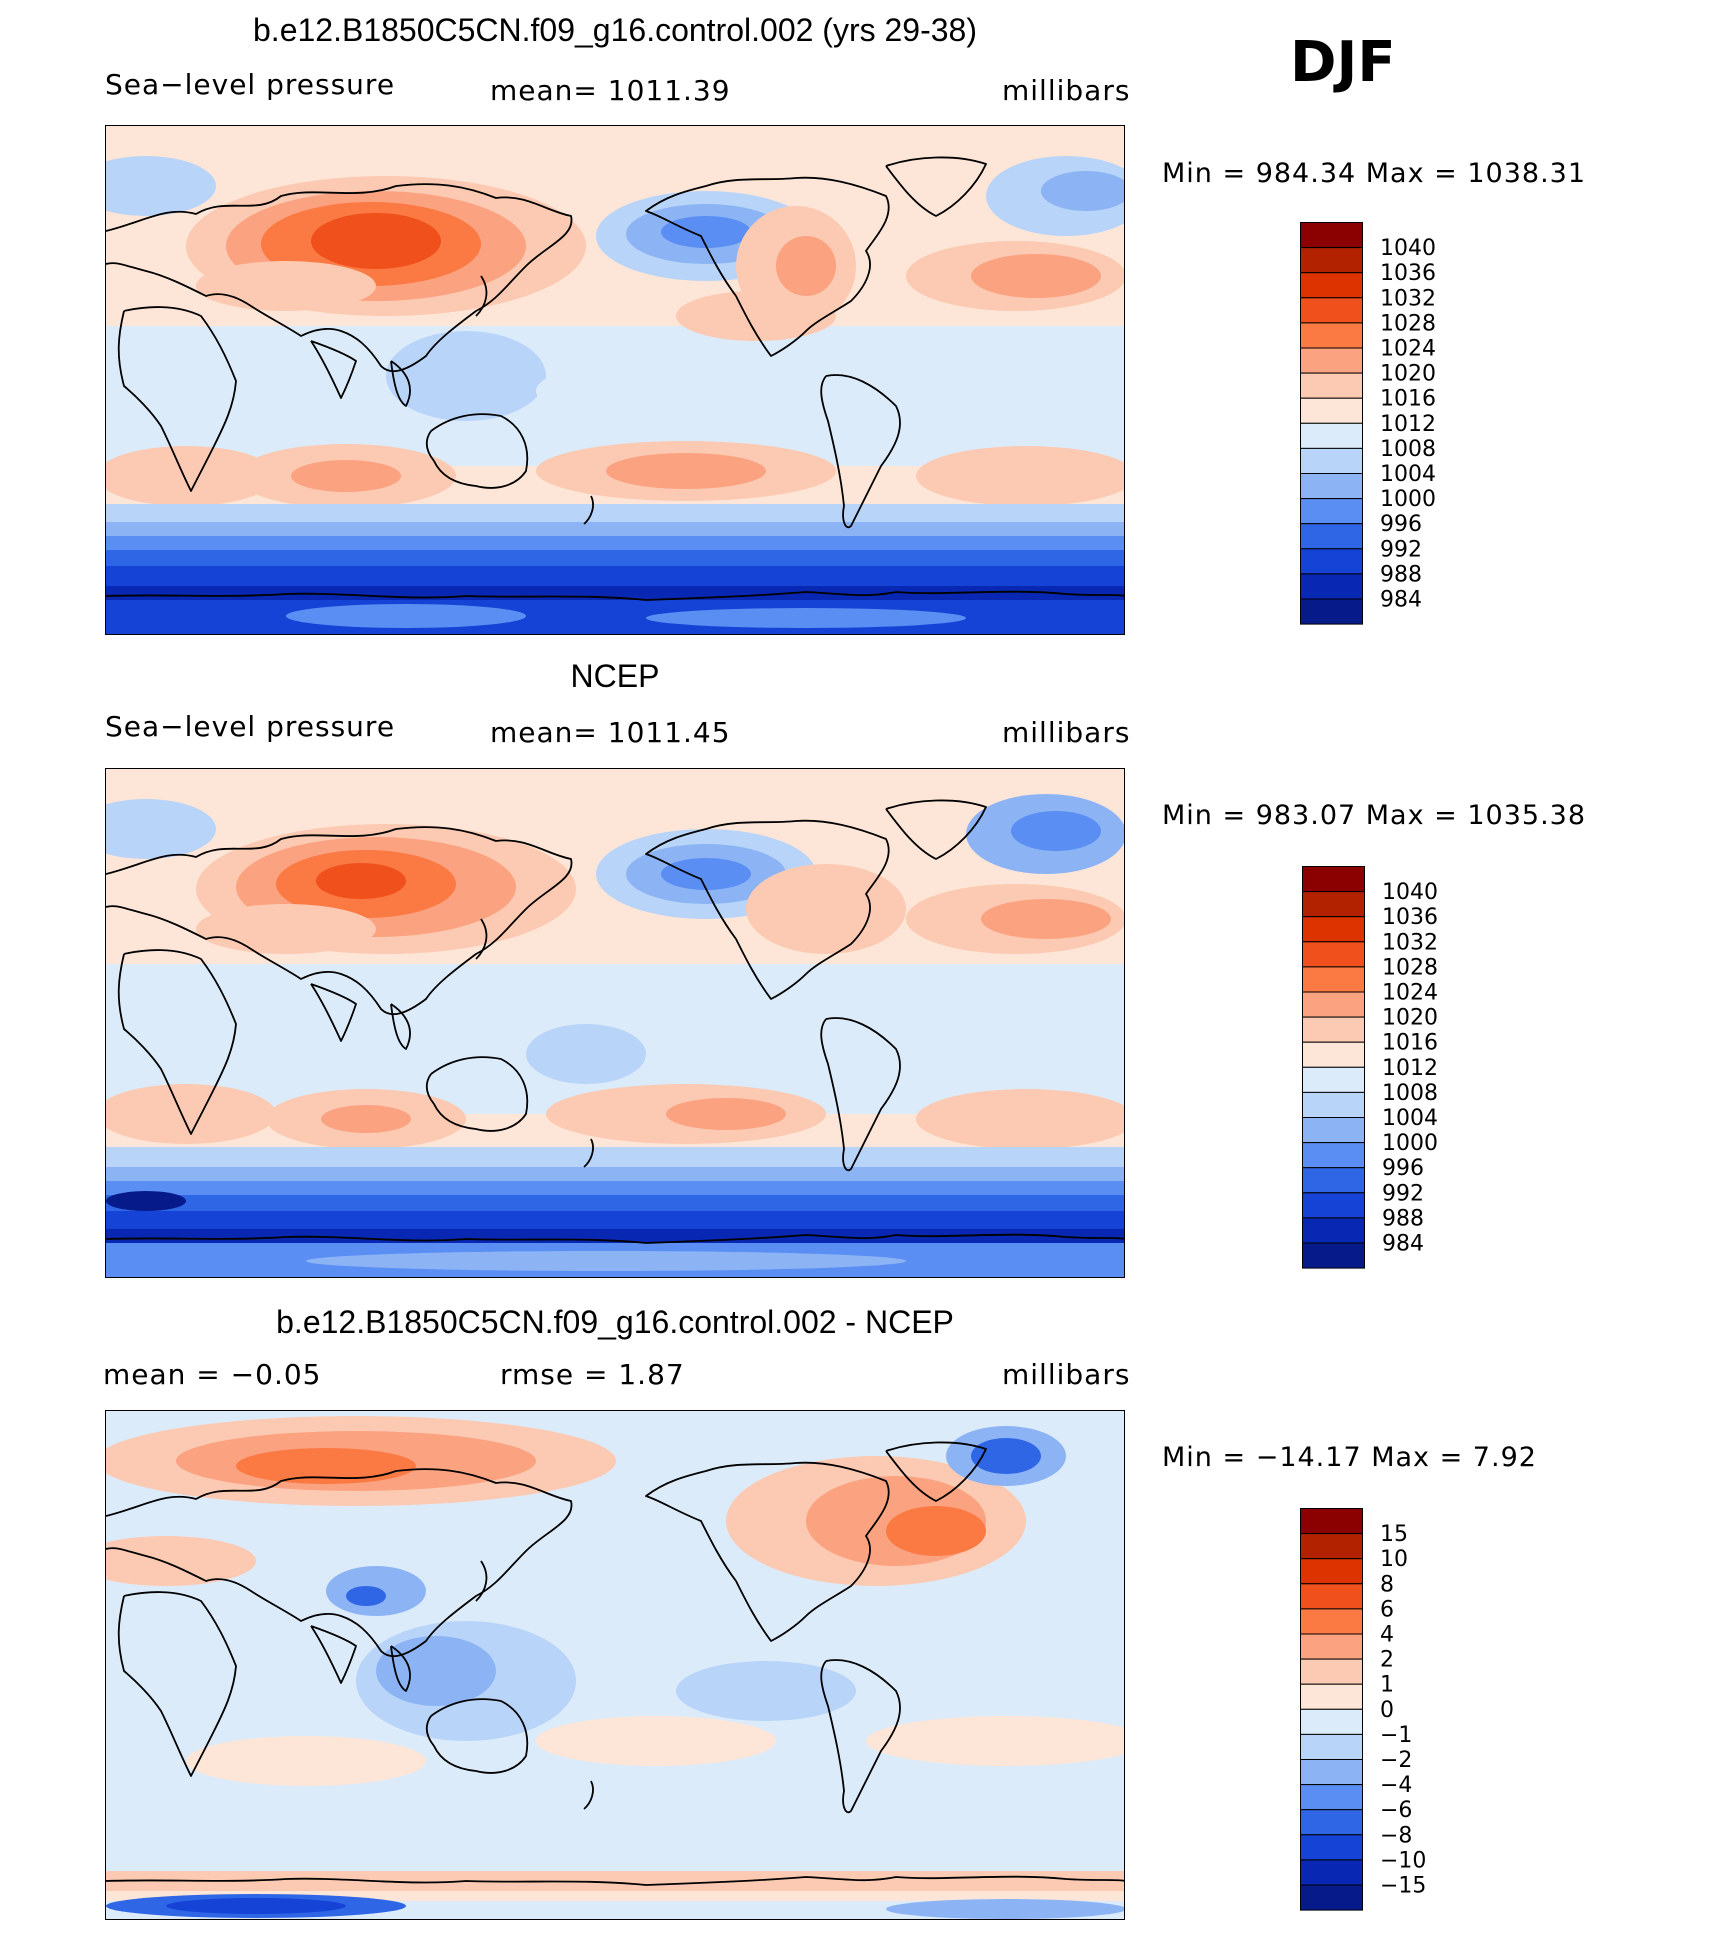 The height and width of the screenshot is (1953, 1710). Describe the element at coordinates (1396, 1810) in the screenshot. I see `colorbar-label: −6` at that location.